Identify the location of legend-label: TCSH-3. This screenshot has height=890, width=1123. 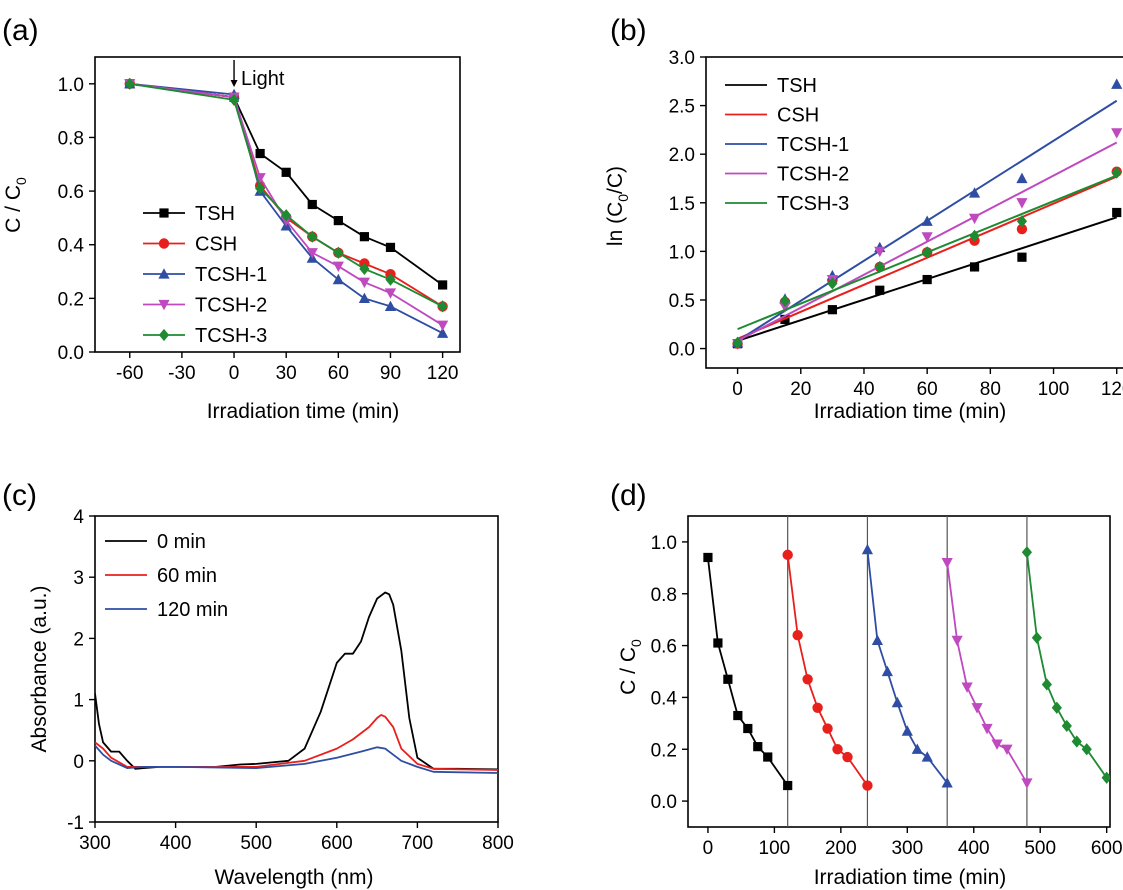
(231, 336).